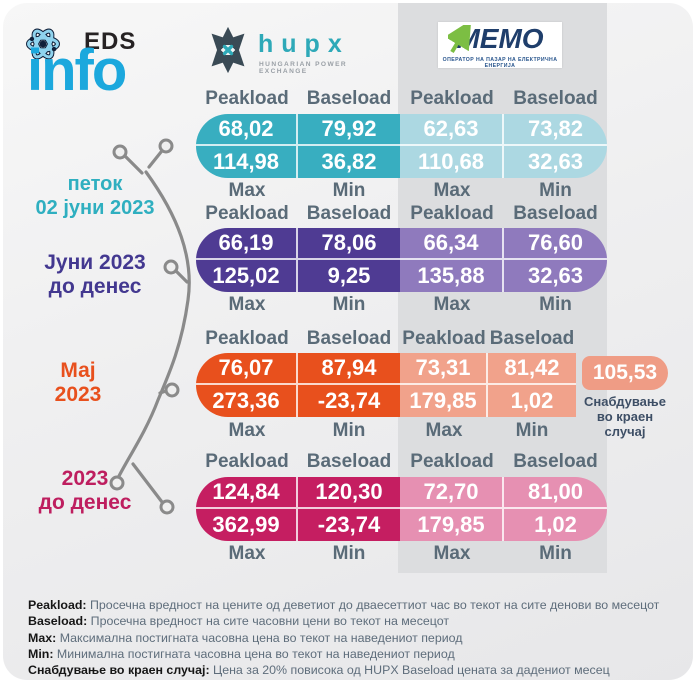 This screenshot has height=683, width=696. I want to click on value-memo-peakload: 62,63, so click(452, 130).